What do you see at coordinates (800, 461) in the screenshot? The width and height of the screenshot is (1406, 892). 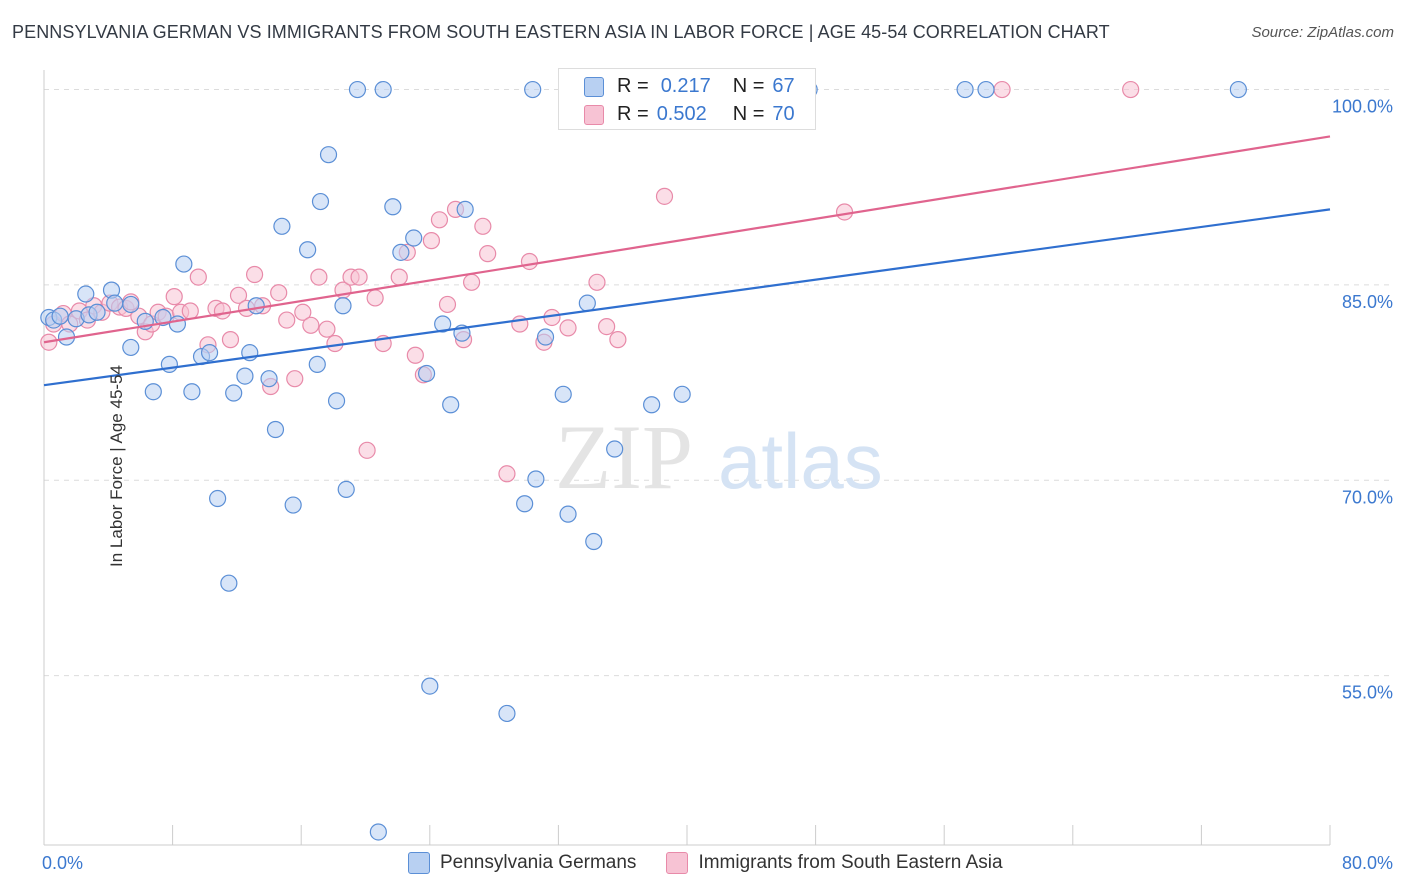 I see `watermark-atlas: atlas` at bounding box center [800, 461].